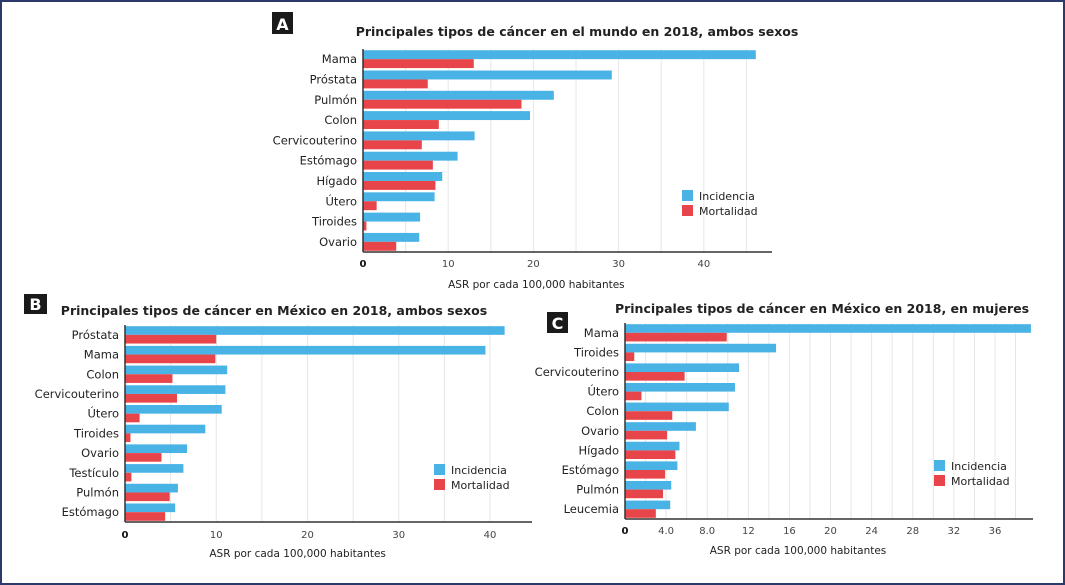 This screenshot has width=1065, height=585. I want to click on category-label: Testículo, so click(93, 473).